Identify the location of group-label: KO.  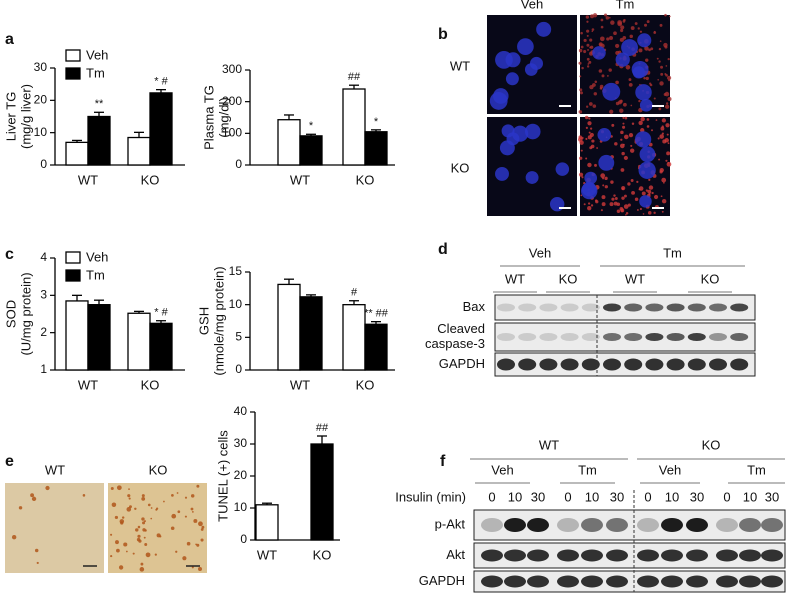
(711, 444).